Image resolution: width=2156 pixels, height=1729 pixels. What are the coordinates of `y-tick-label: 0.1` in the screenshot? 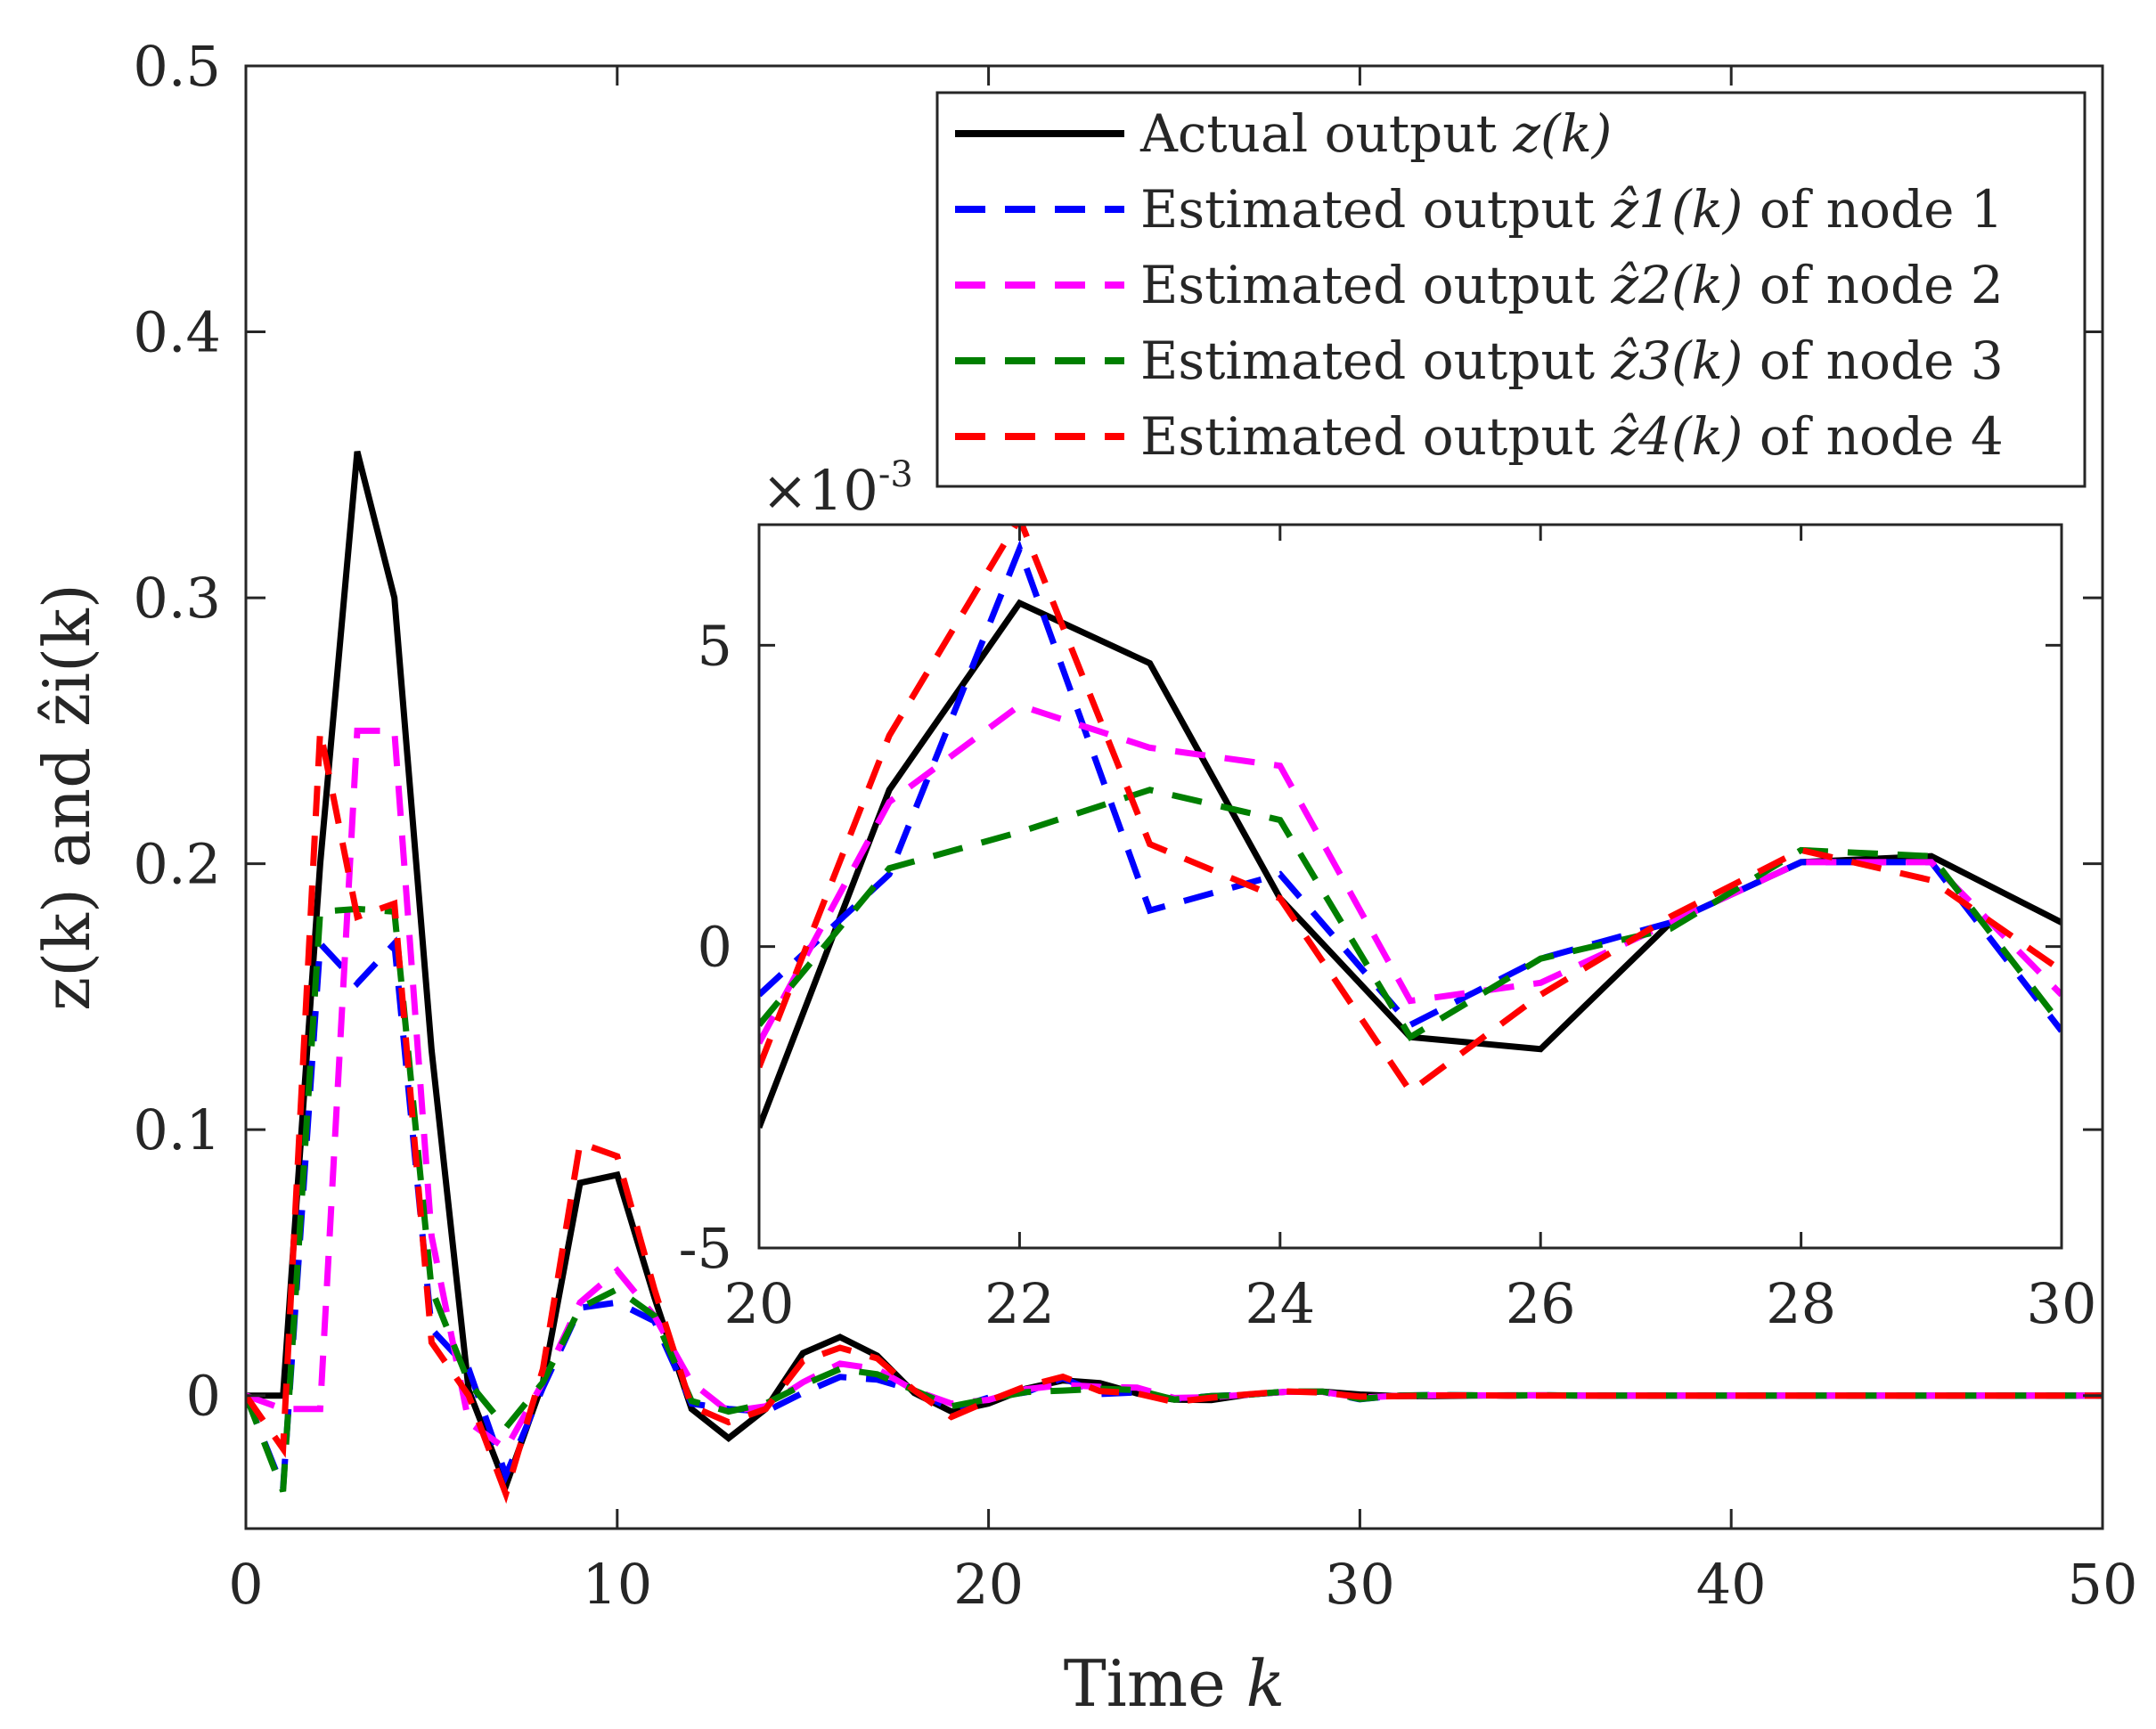 It's located at (177, 1129).